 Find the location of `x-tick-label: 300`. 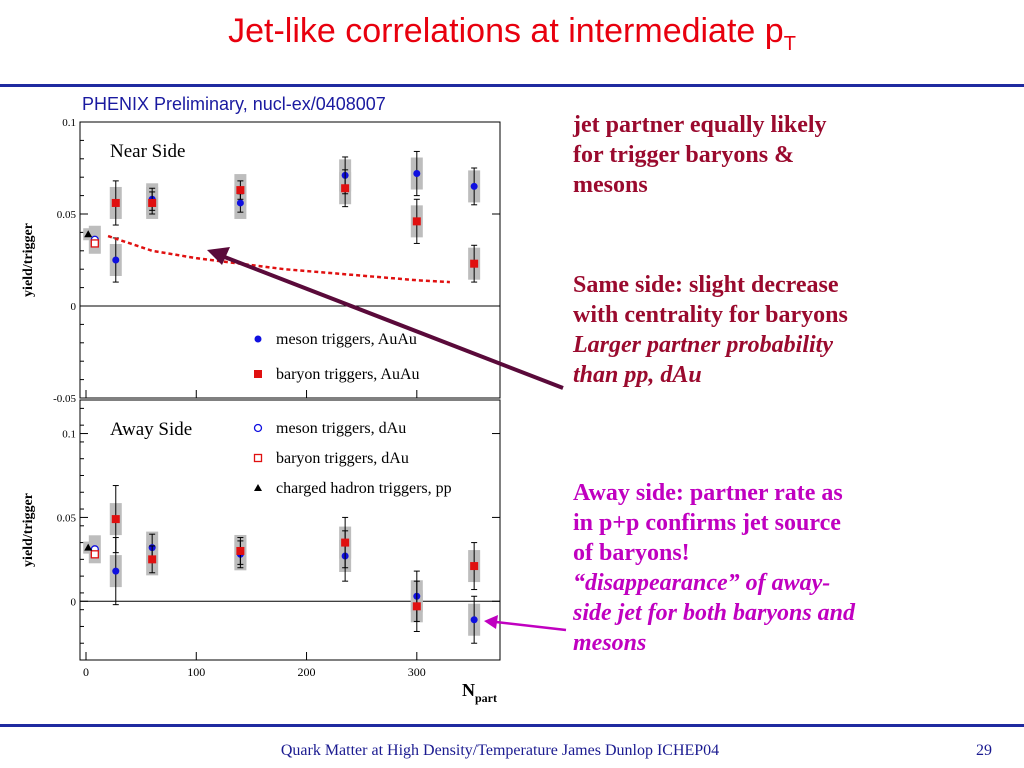

x-tick-label: 300 is located at coordinates (417, 672).